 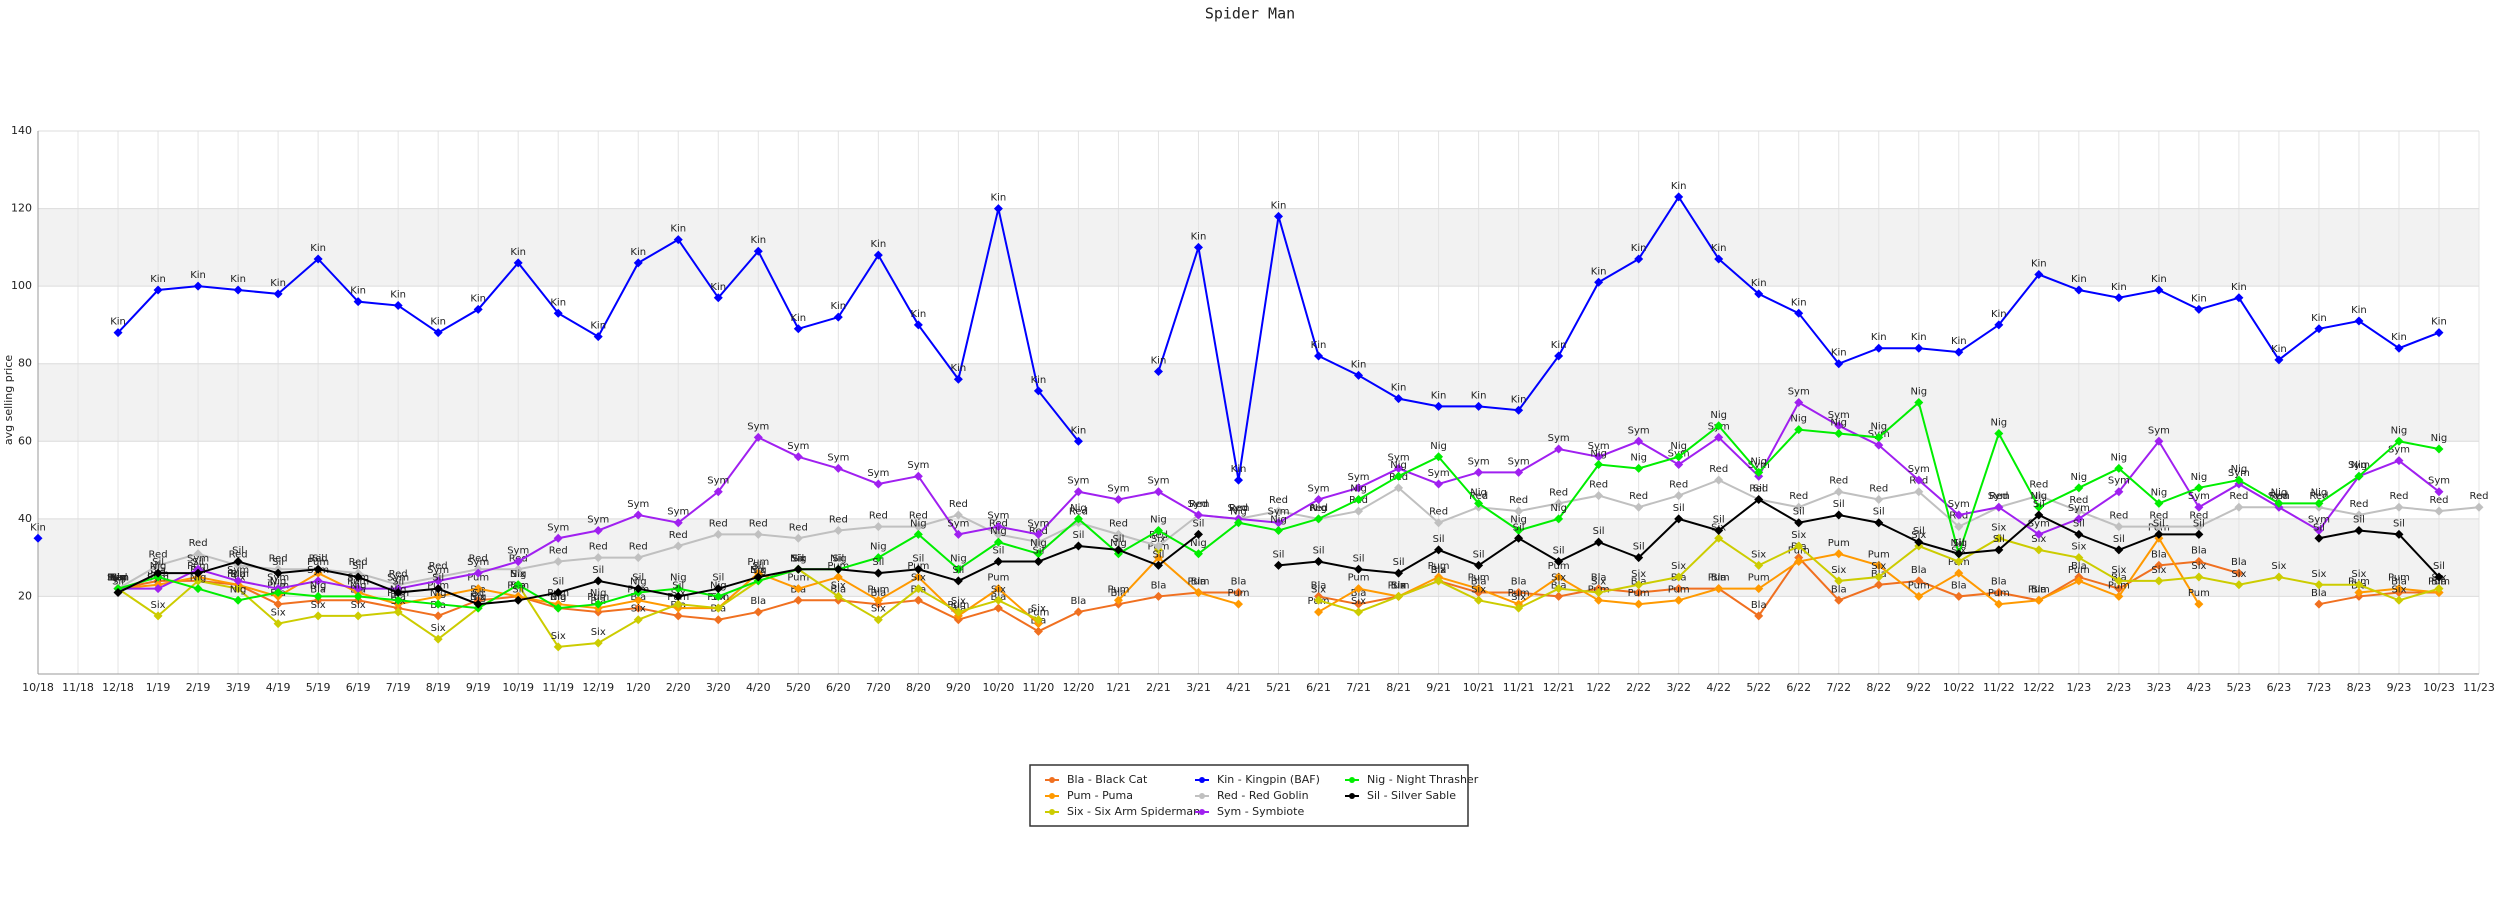 What do you see at coordinates (1959, 687) in the screenshot?
I see `x-tick-label: 10/22` at bounding box center [1959, 687].